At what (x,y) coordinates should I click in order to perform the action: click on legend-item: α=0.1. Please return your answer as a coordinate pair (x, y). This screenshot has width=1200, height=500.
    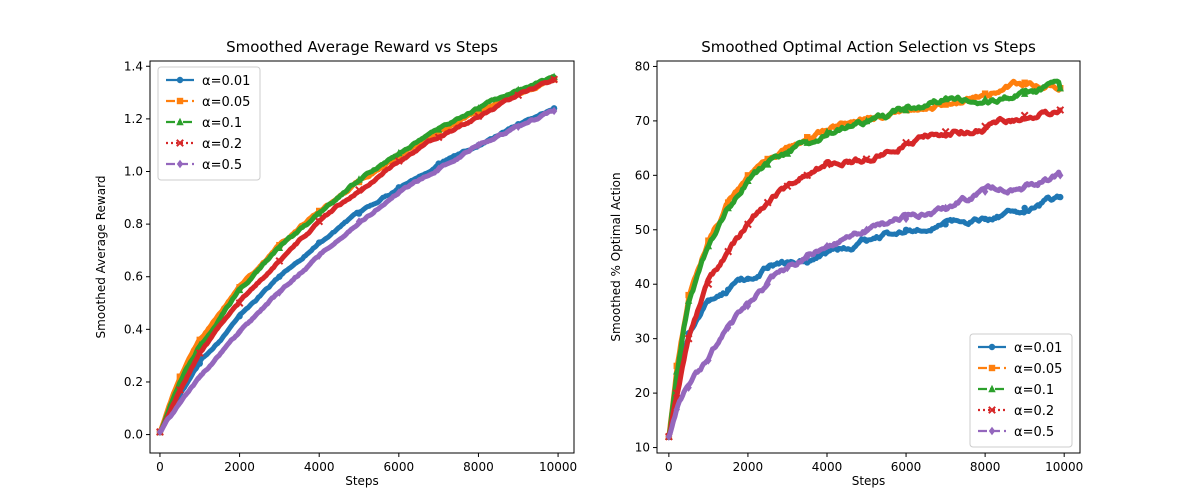
    Looking at the image, I should click on (1016, 390).